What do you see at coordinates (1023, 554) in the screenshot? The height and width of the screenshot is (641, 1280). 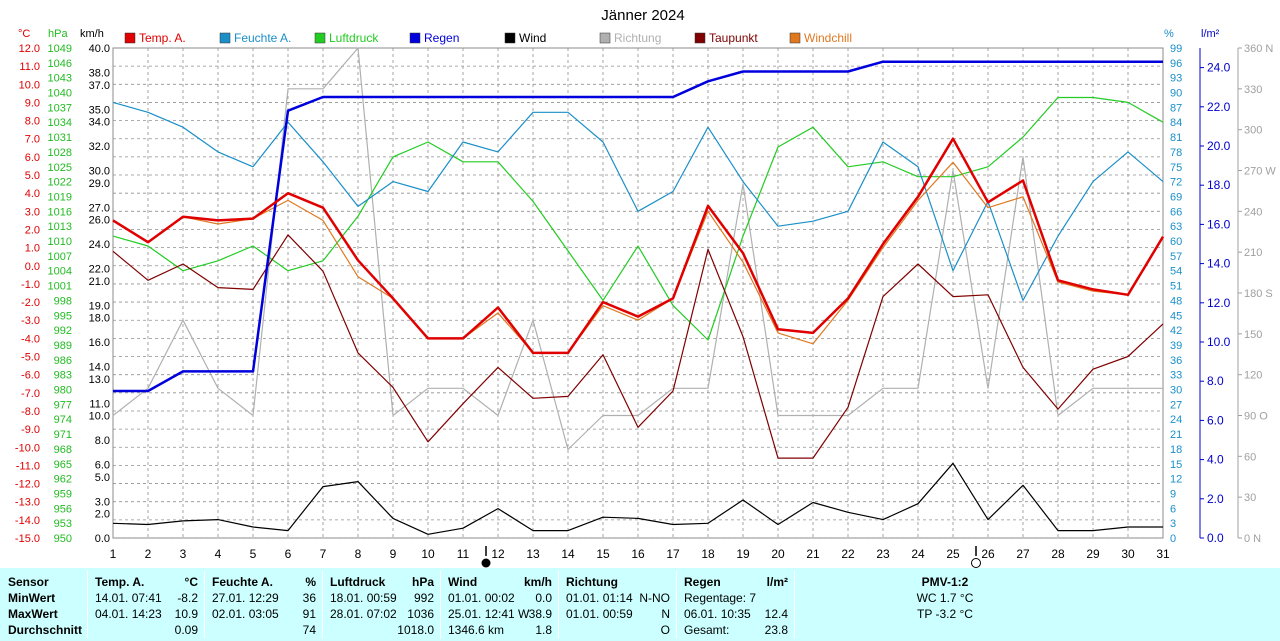 I see `x-tick-label: 27` at bounding box center [1023, 554].